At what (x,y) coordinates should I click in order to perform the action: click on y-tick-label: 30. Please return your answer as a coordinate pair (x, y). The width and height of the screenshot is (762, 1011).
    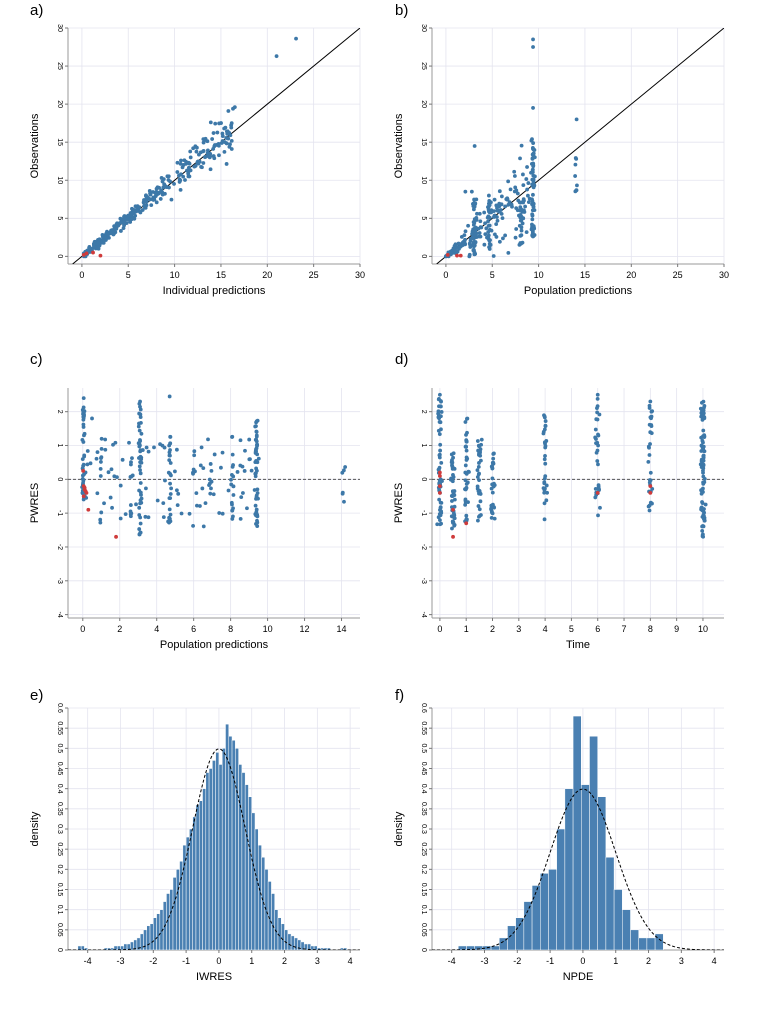
    Looking at the image, I should click on (59, 28).